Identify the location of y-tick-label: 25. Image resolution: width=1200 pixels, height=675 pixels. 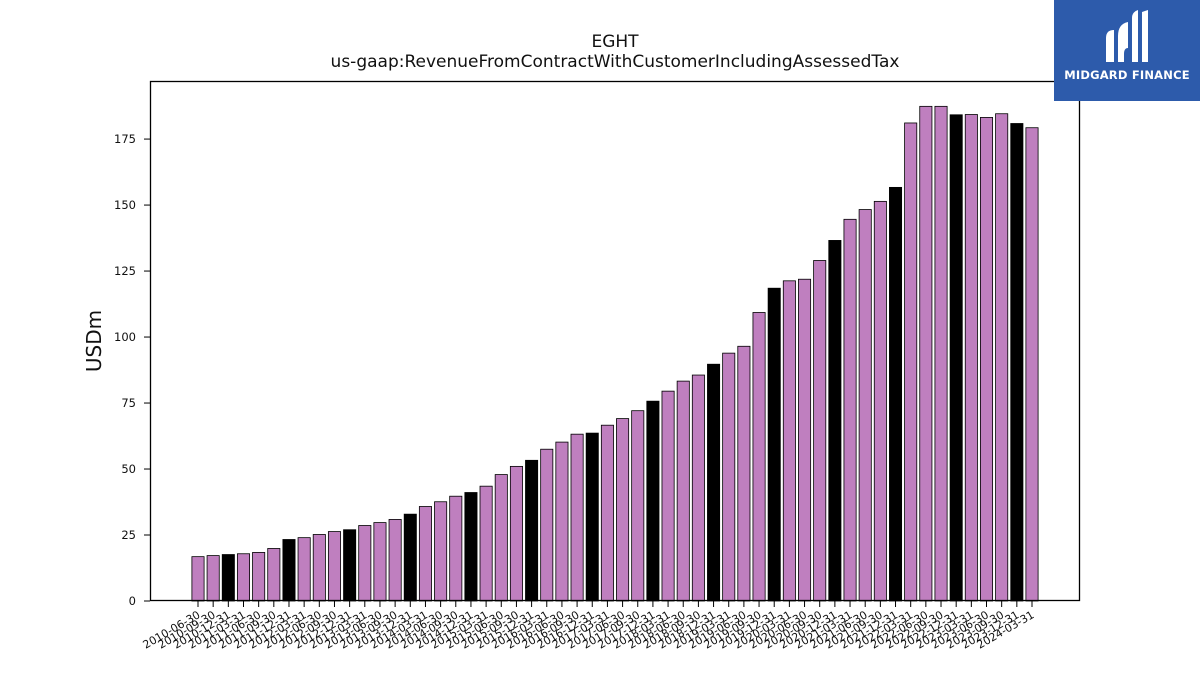
(128, 535).